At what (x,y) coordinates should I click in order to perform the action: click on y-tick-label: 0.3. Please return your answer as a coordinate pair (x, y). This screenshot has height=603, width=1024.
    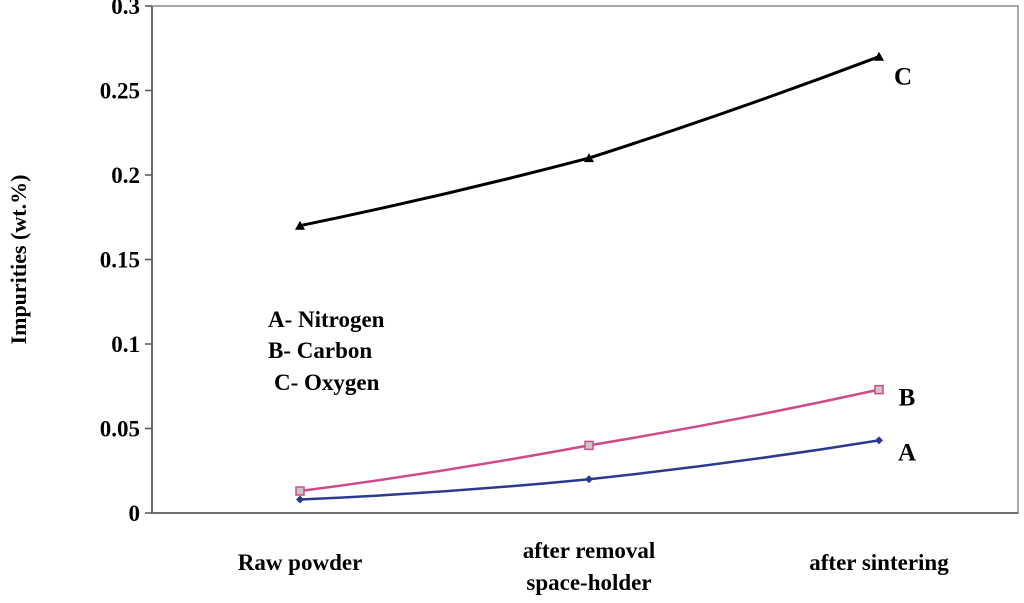
    Looking at the image, I should click on (125, 9).